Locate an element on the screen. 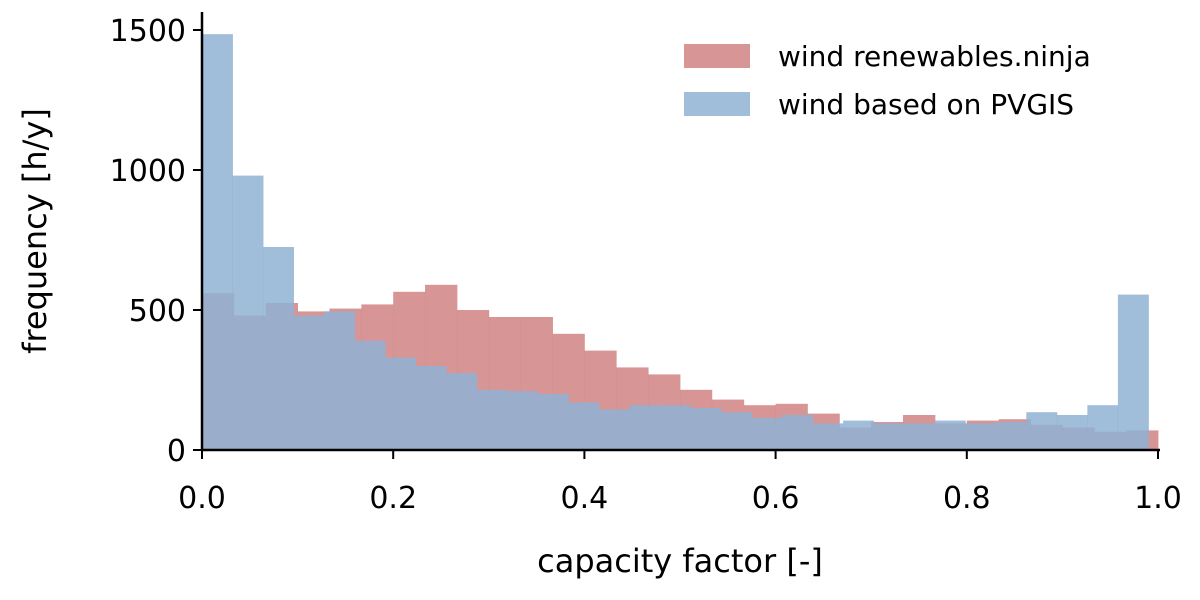 This screenshot has height=600, width=1200. x-tick-label: 1.0 is located at coordinates (1158, 498).